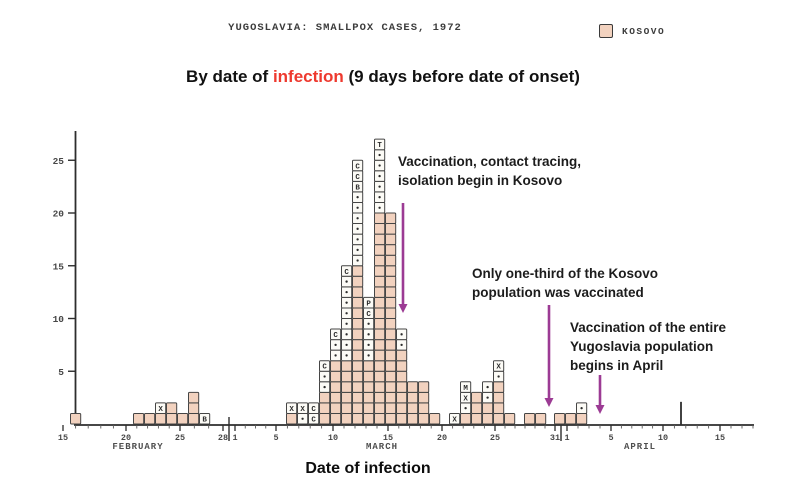 The image size is (800, 496). What do you see at coordinates (138, 447) in the screenshot?
I see `month-label-february: FEBRUARY` at bounding box center [138, 447].